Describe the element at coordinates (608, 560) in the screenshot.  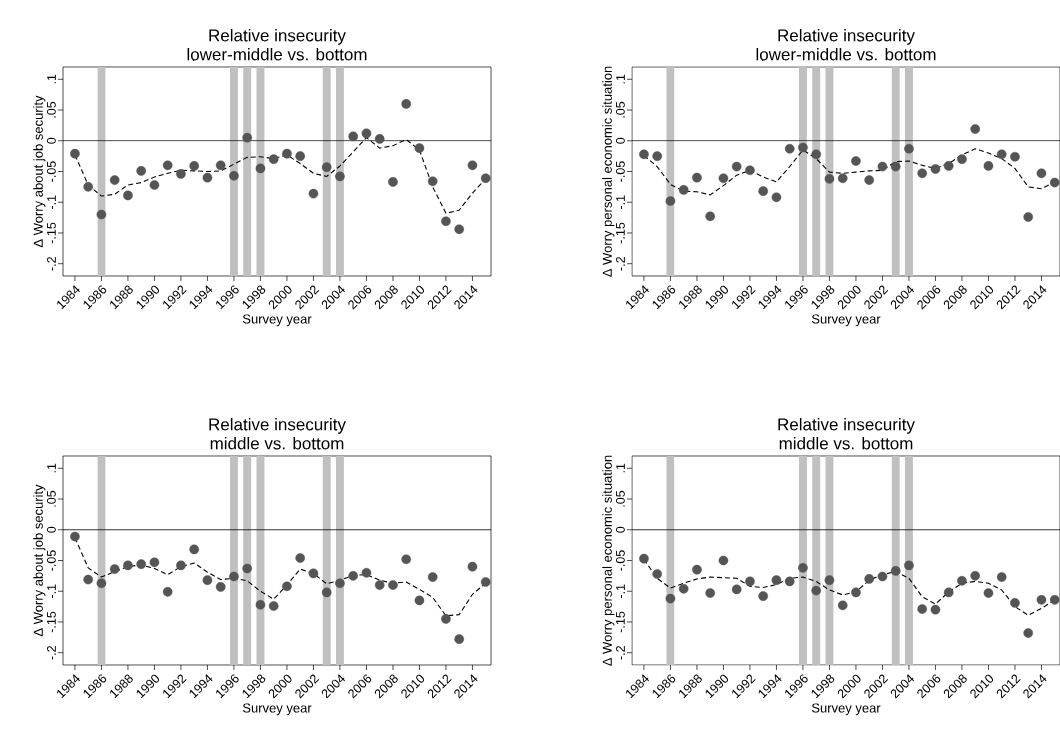
I see `y-axis-title: Δ Worry personal economic situation` at that location.